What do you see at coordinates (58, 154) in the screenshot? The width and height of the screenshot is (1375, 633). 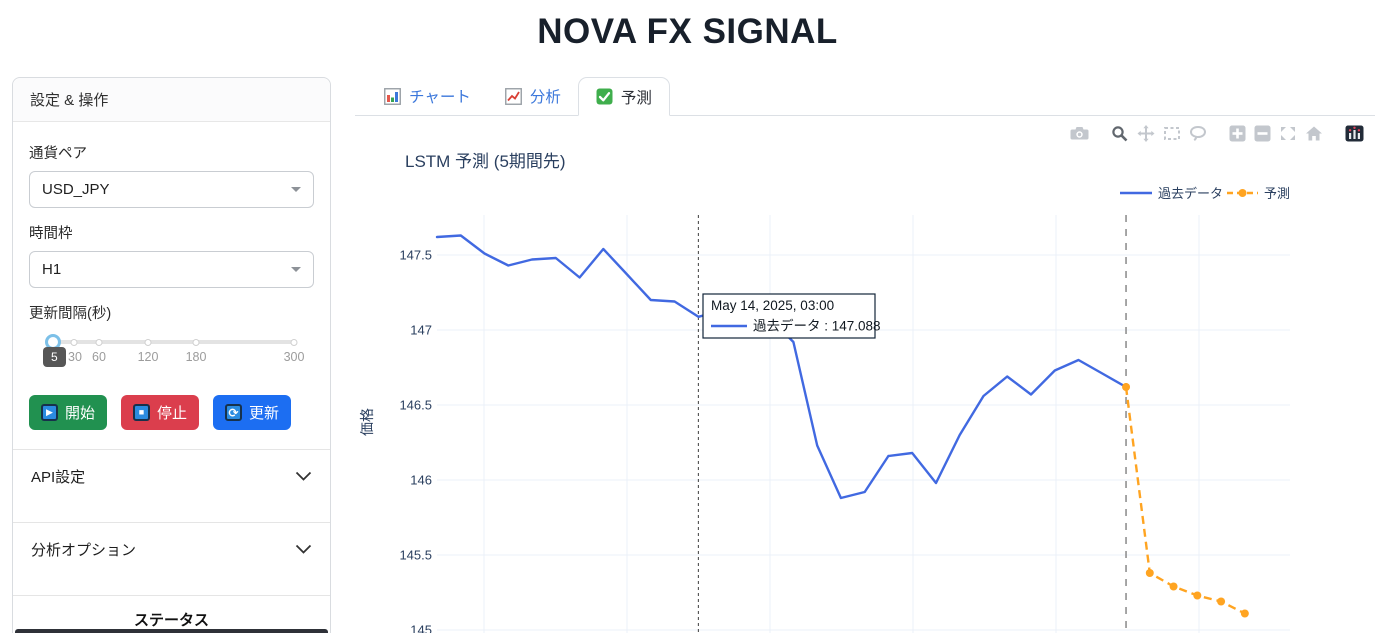 I see `currency-pair-label: 通貨ペア` at bounding box center [58, 154].